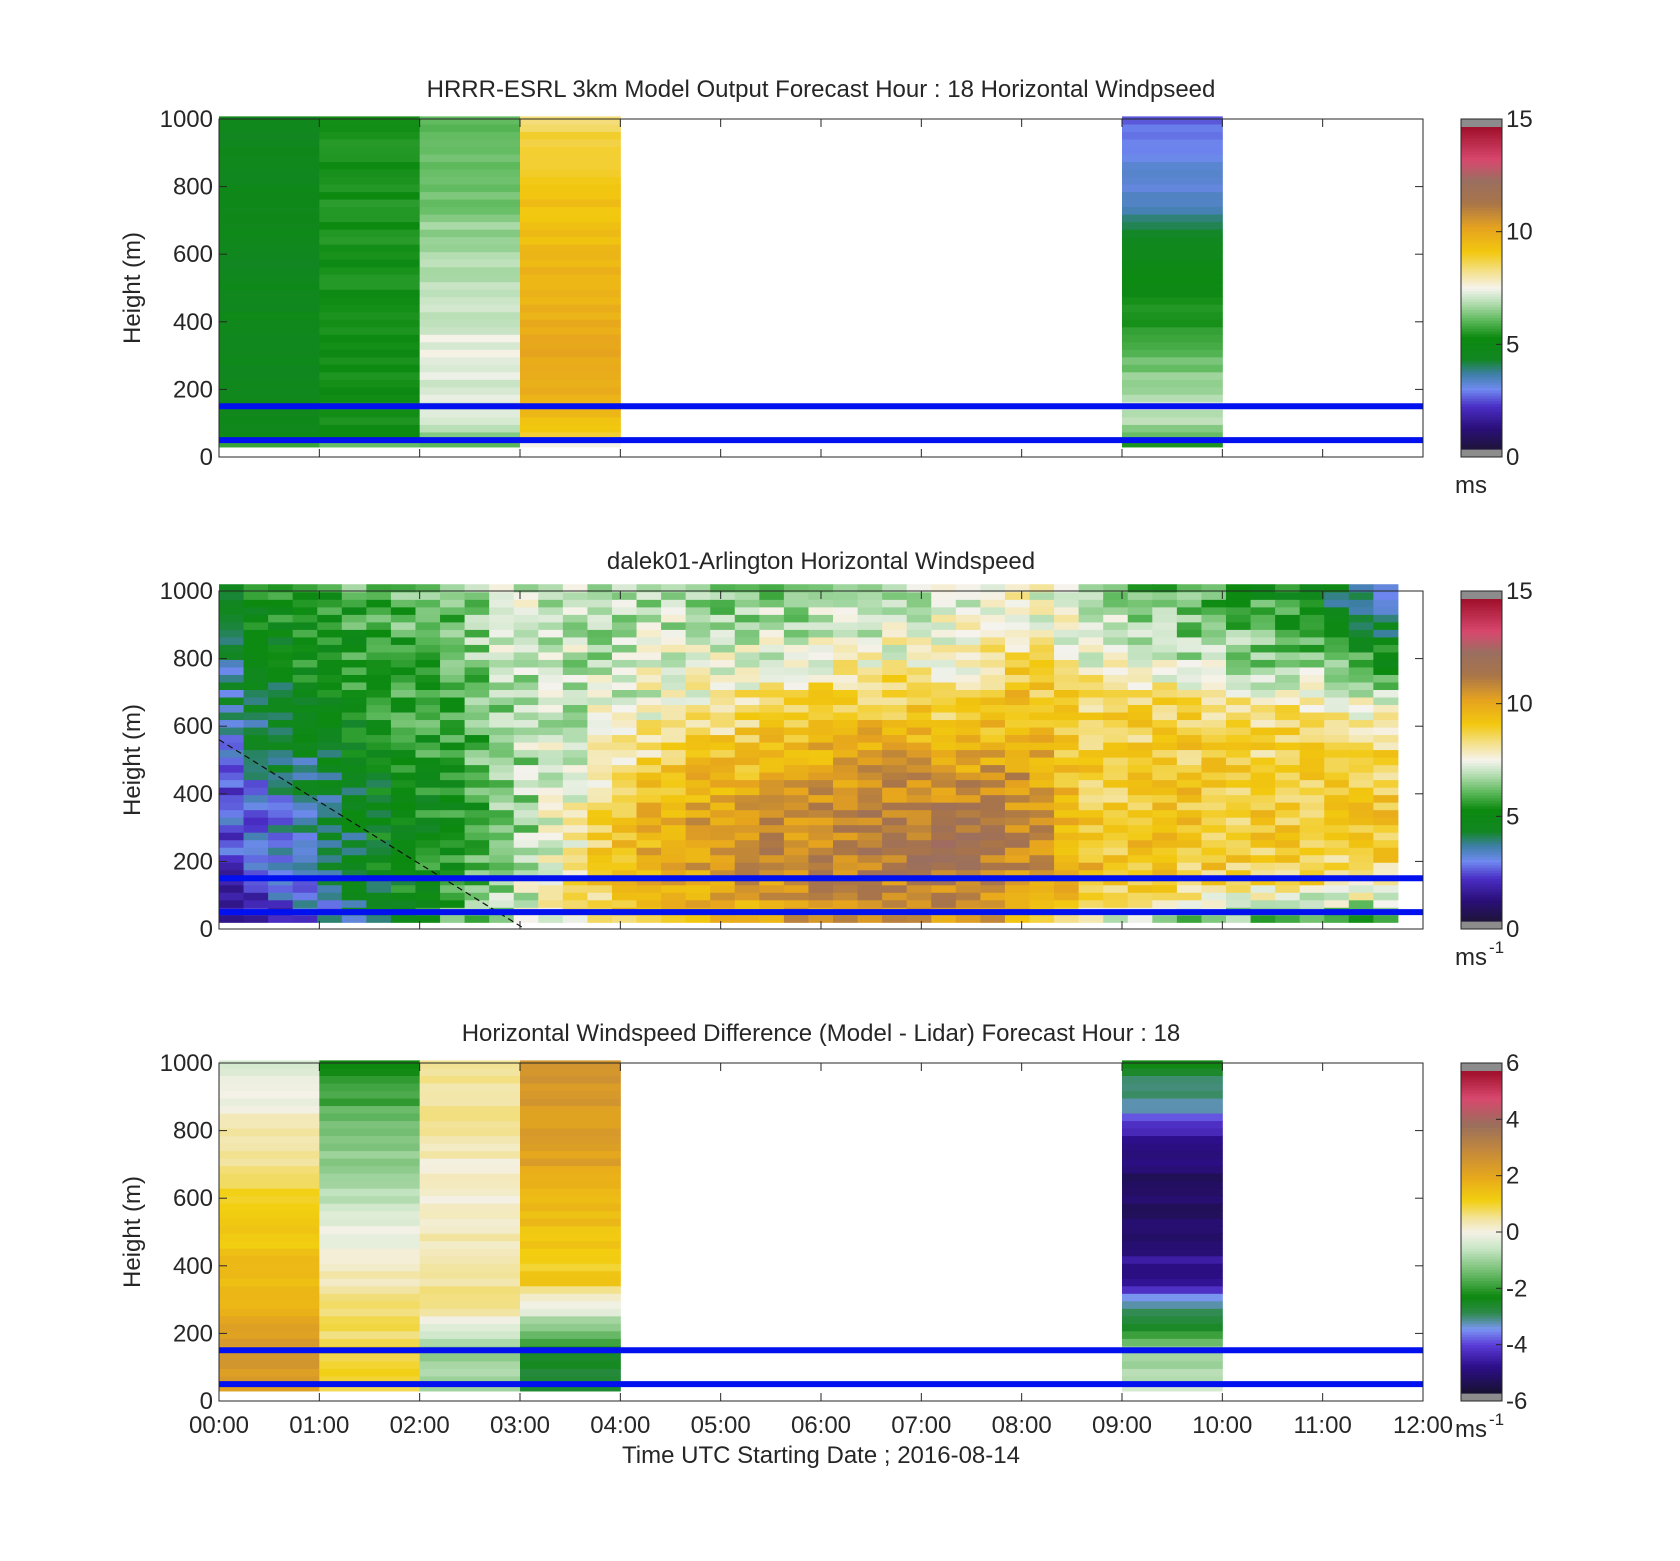  Describe the element at coordinates (1512, 816) in the screenshot. I see `colorbar-tick-label: 5` at that location.